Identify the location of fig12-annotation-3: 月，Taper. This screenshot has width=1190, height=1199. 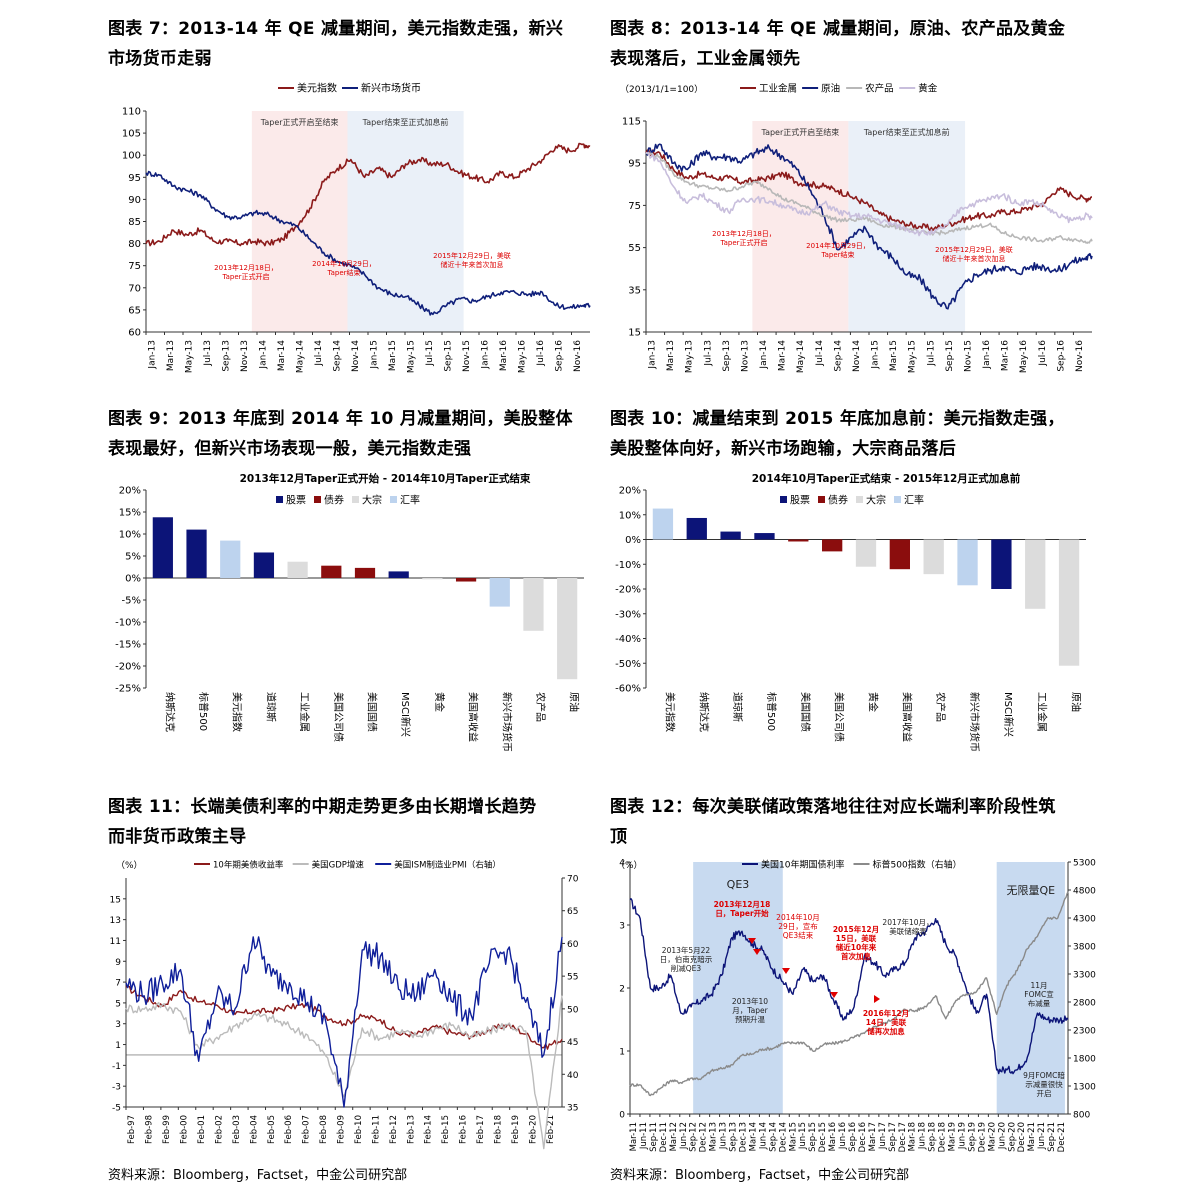
(750, 1010).